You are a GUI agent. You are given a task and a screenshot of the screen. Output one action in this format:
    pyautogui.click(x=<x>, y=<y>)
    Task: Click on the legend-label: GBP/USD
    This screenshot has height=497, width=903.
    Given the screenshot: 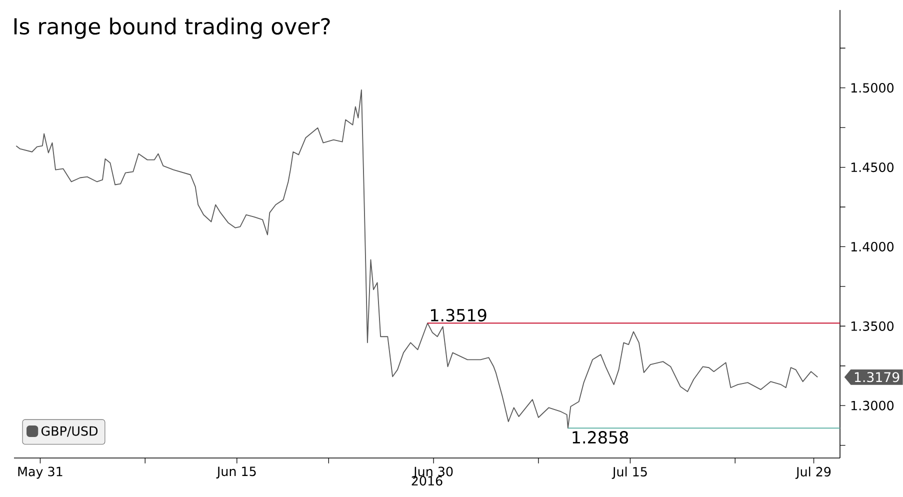 What is the action you would take?
    pyautogui.click(x=70, y=431)
    